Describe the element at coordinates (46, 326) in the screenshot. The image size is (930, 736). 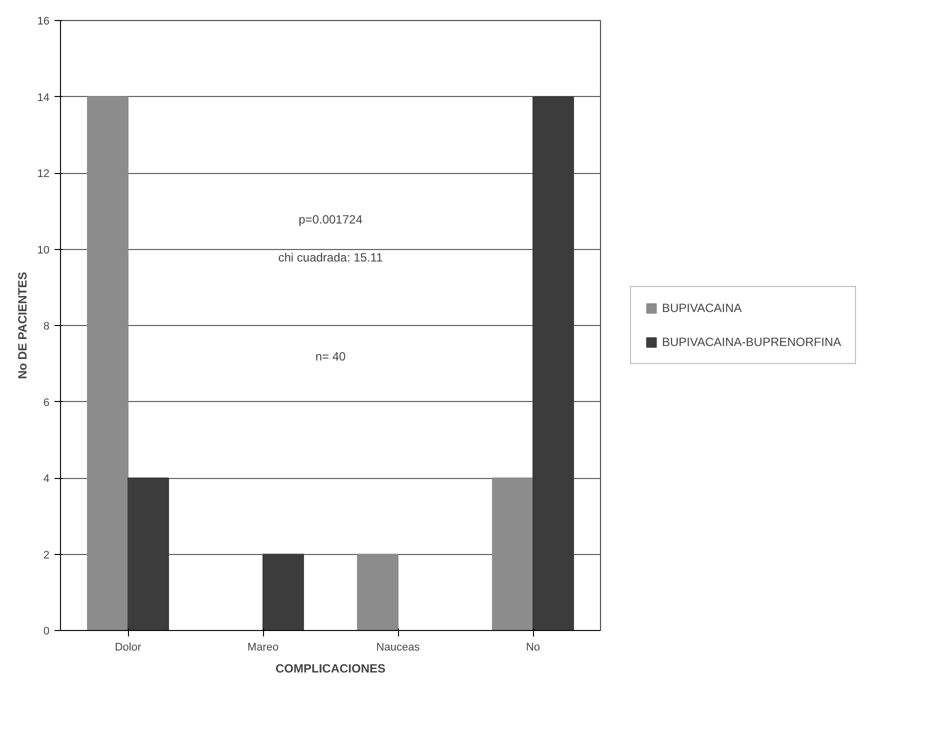
I see `y-tick-label: 8` at that location.